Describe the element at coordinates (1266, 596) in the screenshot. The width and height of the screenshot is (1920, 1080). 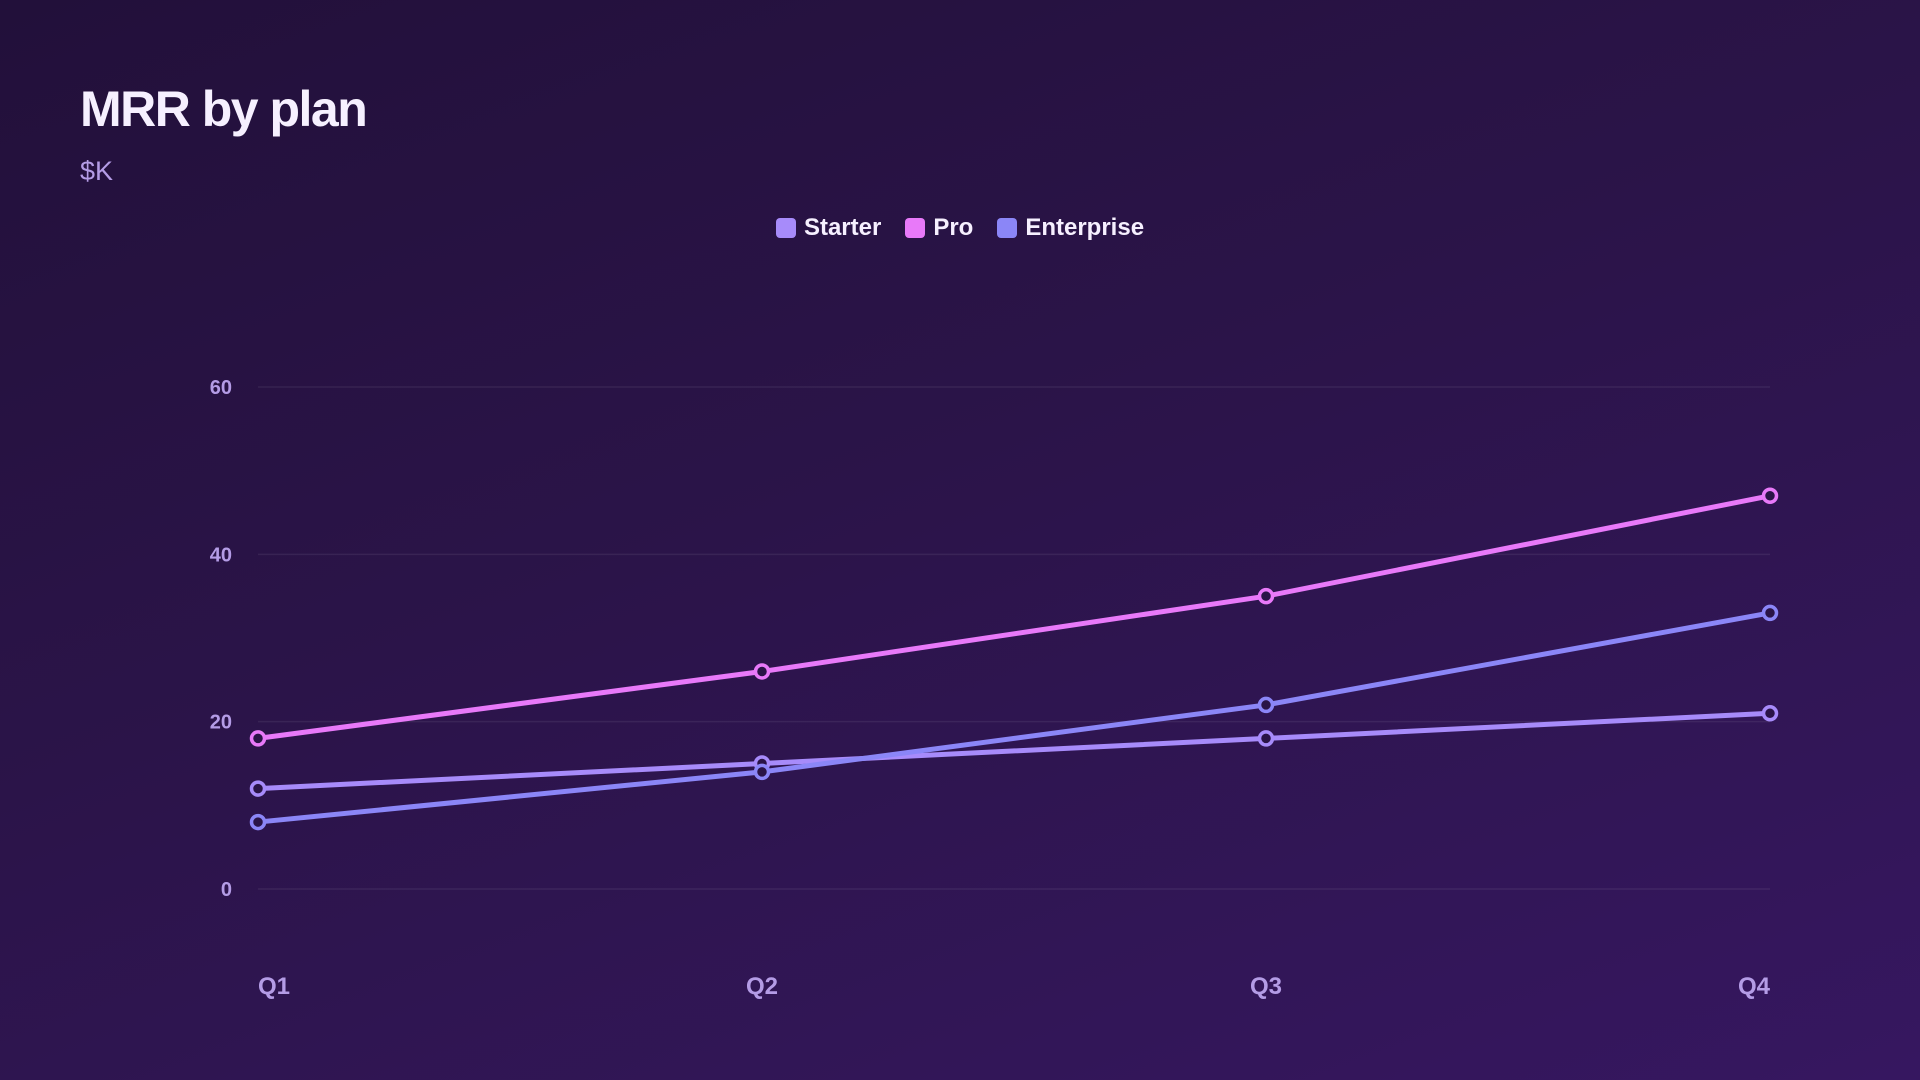
I see `data-point-pro-q3` at that location.